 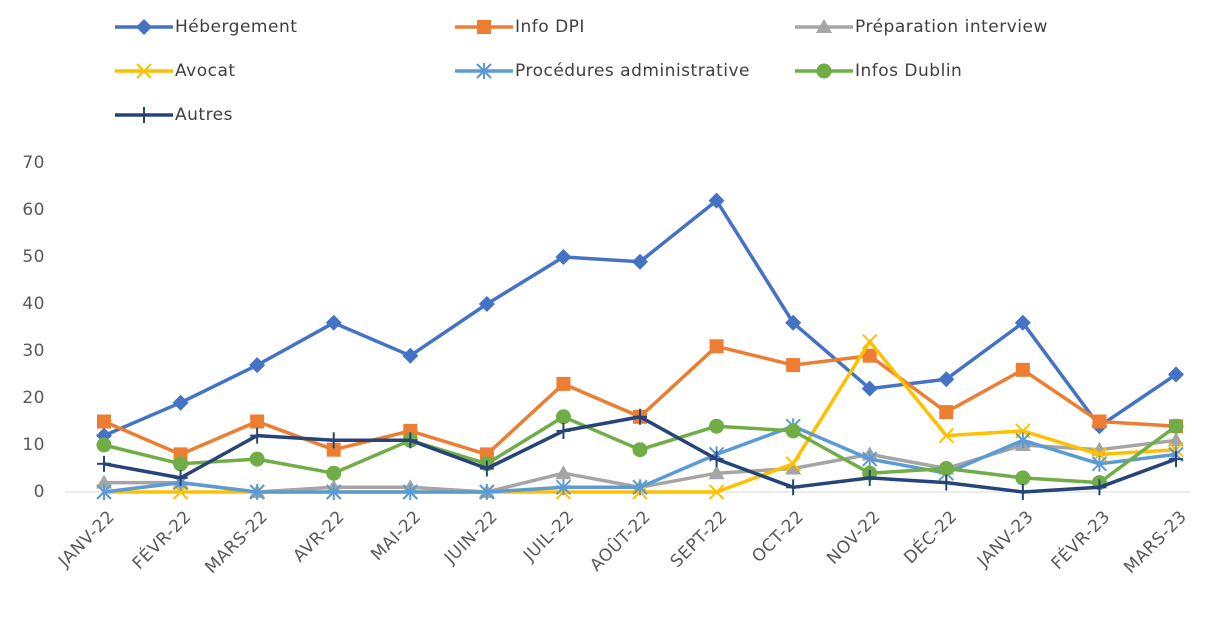 I want to click on x-tick-label: JANV-22, so click(x=86, y=539).